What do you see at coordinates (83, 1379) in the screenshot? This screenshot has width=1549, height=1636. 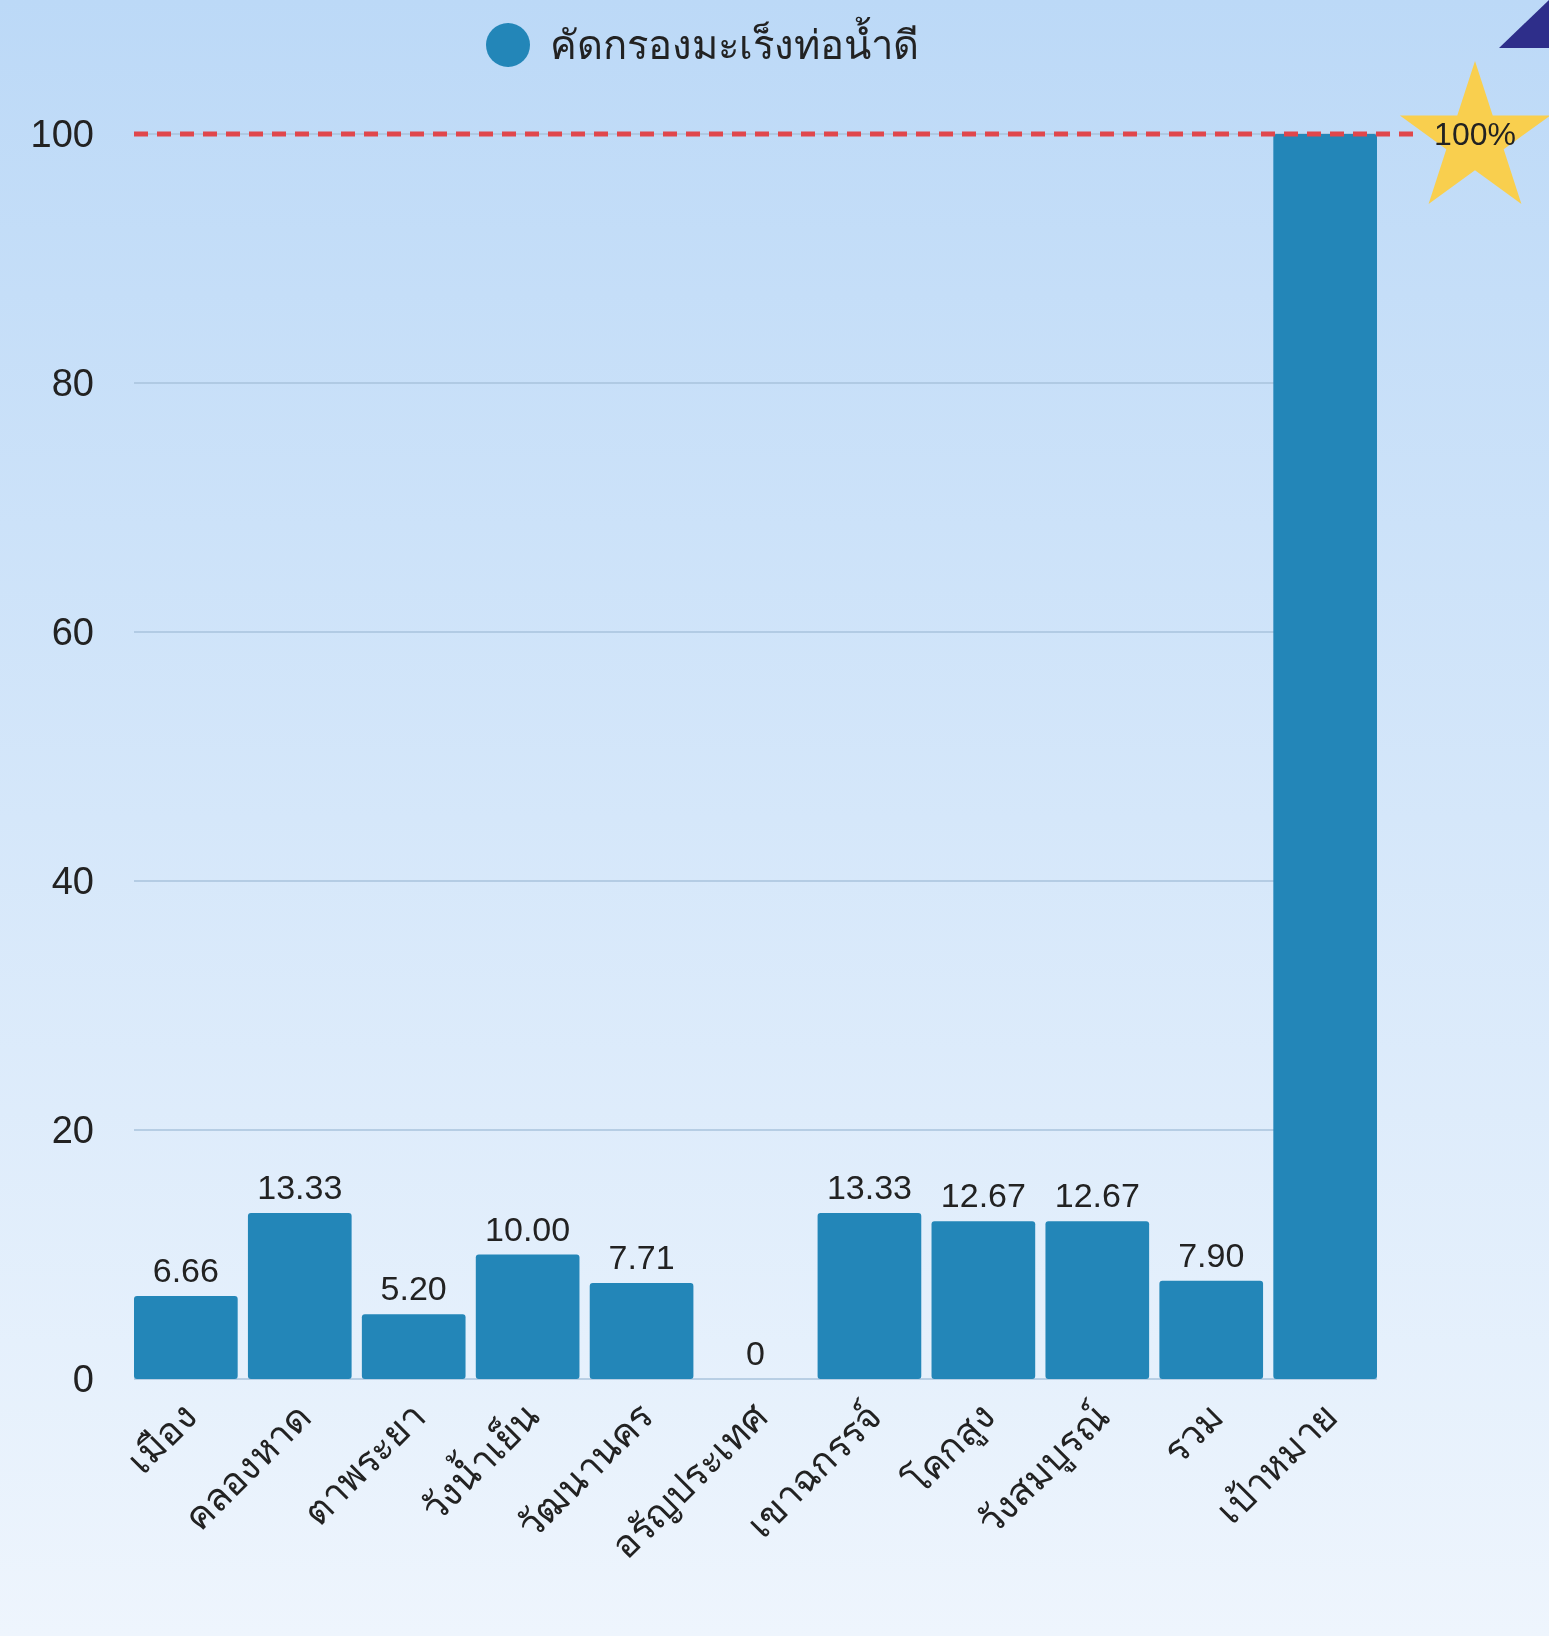 I see `y-tick-label: 0` at bounding box center [83, 1379].